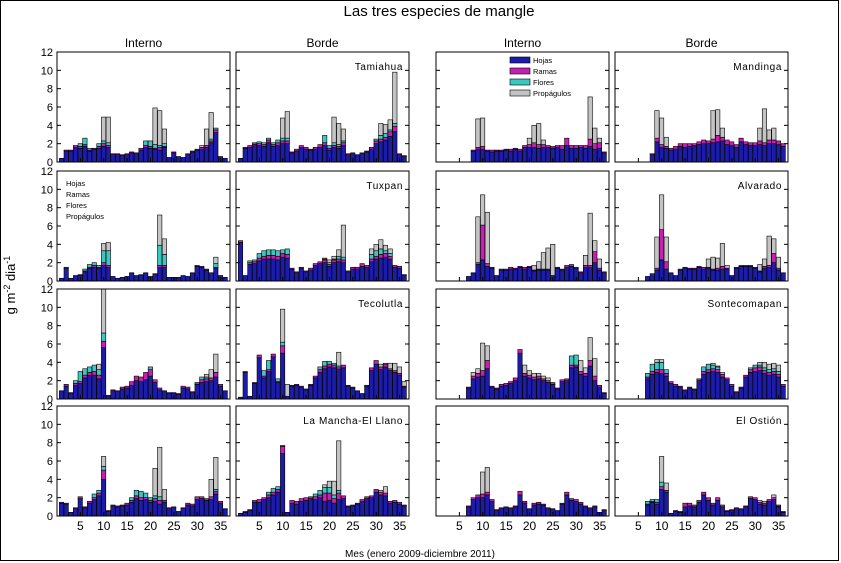 The image size is (841, 563). I want to click on y-tick-label: 10, so click(47, 308).